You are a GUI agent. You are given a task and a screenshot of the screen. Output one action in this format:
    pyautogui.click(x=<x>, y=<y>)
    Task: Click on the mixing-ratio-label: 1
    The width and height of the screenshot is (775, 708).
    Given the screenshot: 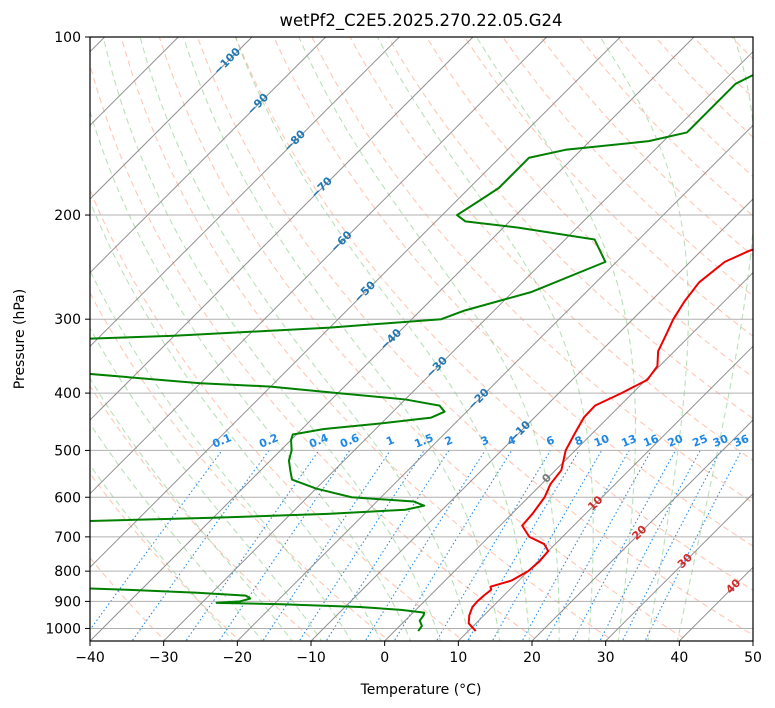 What is the action you would take?
    pyautogui.click(x=390, y=440)
    